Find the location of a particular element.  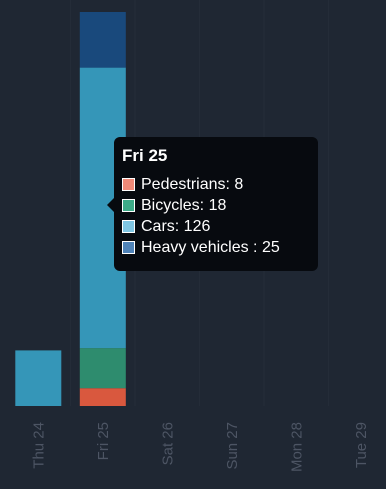

tooltip-row-text: Pedestrians: 8 is located at coordinates (192, 184).